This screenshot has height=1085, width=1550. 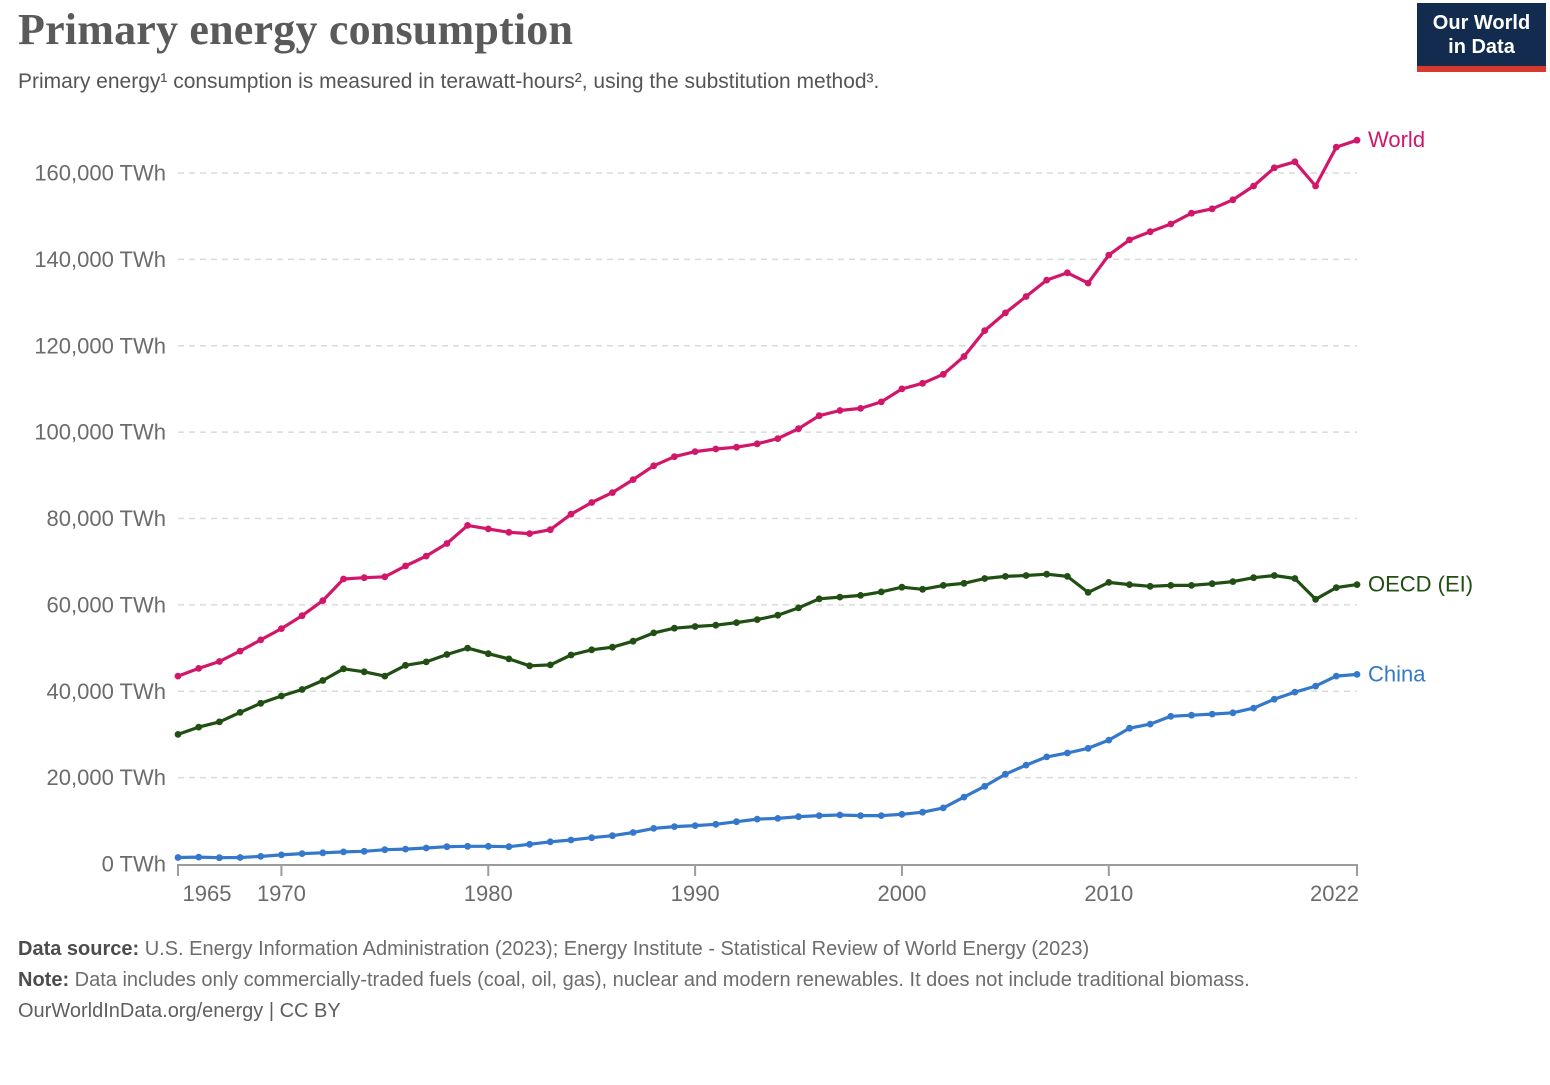 What do you see at coordinates (767, 766) in the screenshot?
I see `series-line` at bounding box center [767, 766].